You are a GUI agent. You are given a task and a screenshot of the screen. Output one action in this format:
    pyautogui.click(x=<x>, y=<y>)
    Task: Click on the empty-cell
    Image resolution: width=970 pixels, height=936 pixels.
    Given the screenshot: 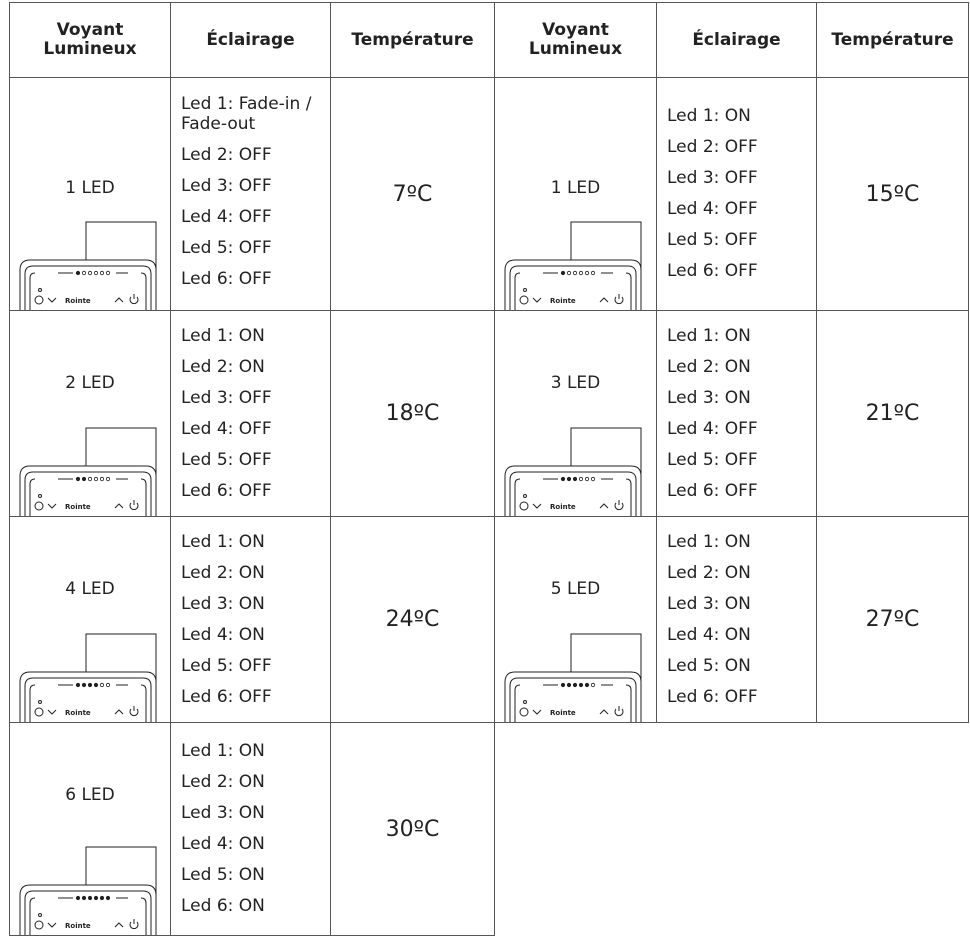 What is the action you would take?
    pyautogui.click(x=732, y=829)
    